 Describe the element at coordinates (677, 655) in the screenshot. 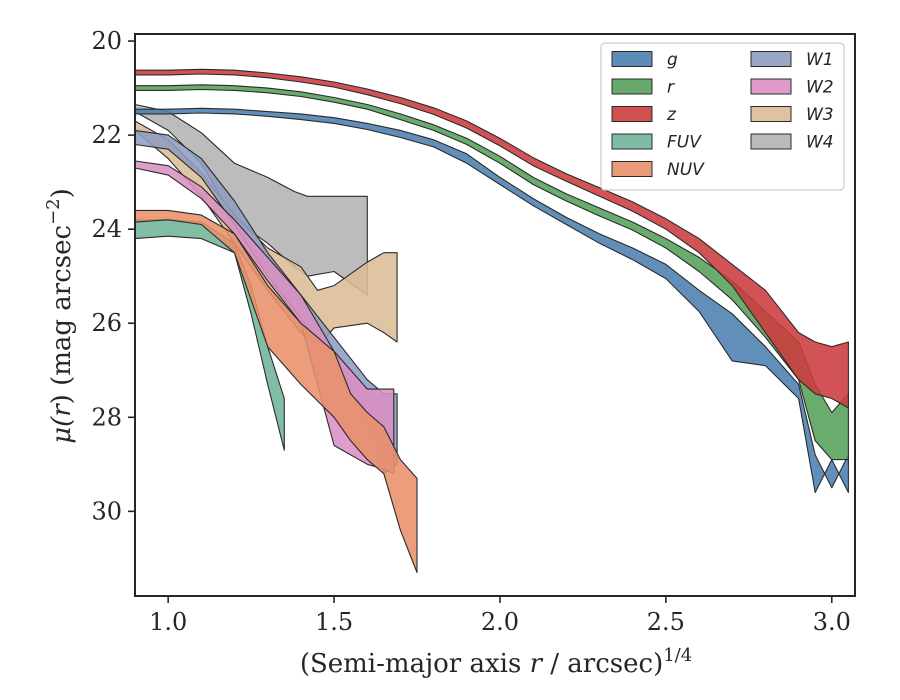

I see `x-axis-label-sup: 1/4` at that location.